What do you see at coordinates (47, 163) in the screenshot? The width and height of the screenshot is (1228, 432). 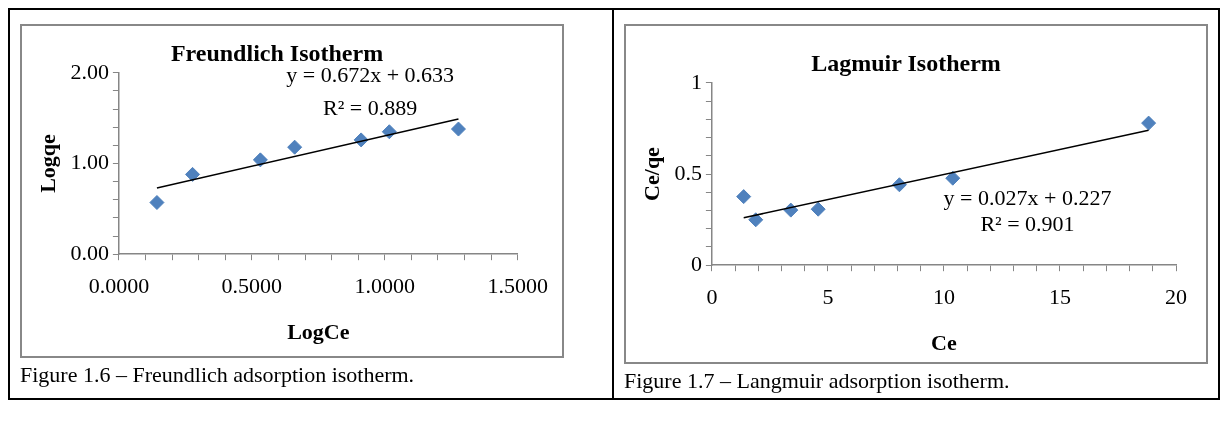 I see `y-axis-title: Logqe` at bounding box center [47, 163].